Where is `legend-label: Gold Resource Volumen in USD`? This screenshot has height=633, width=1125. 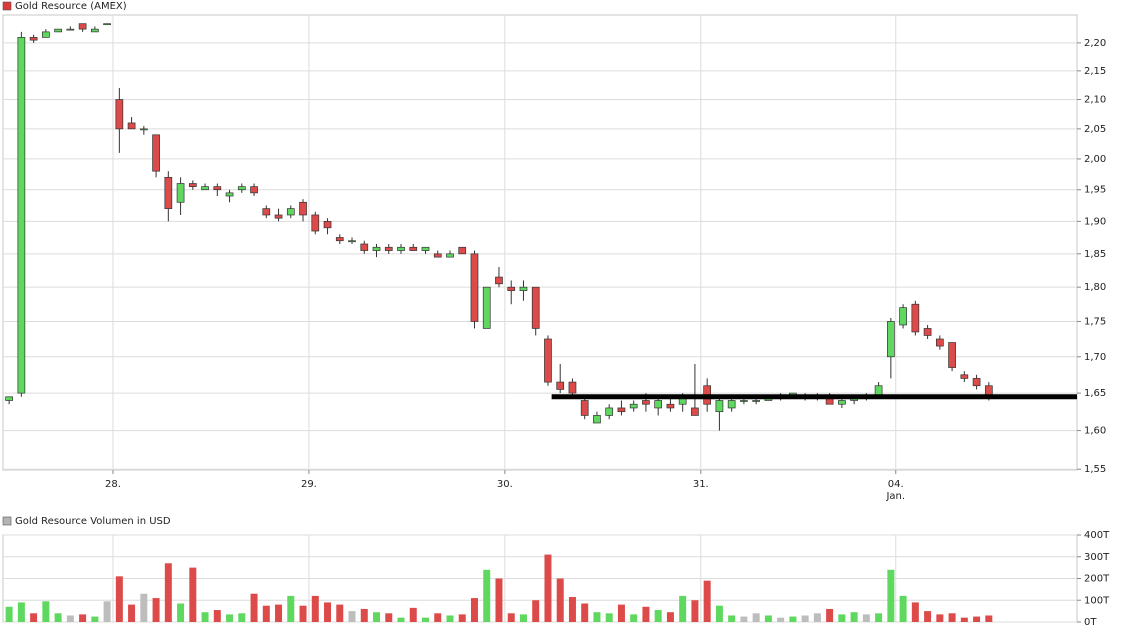 legend-label: Gold Resource Volumen in USD is located at coordinates (93, 521).